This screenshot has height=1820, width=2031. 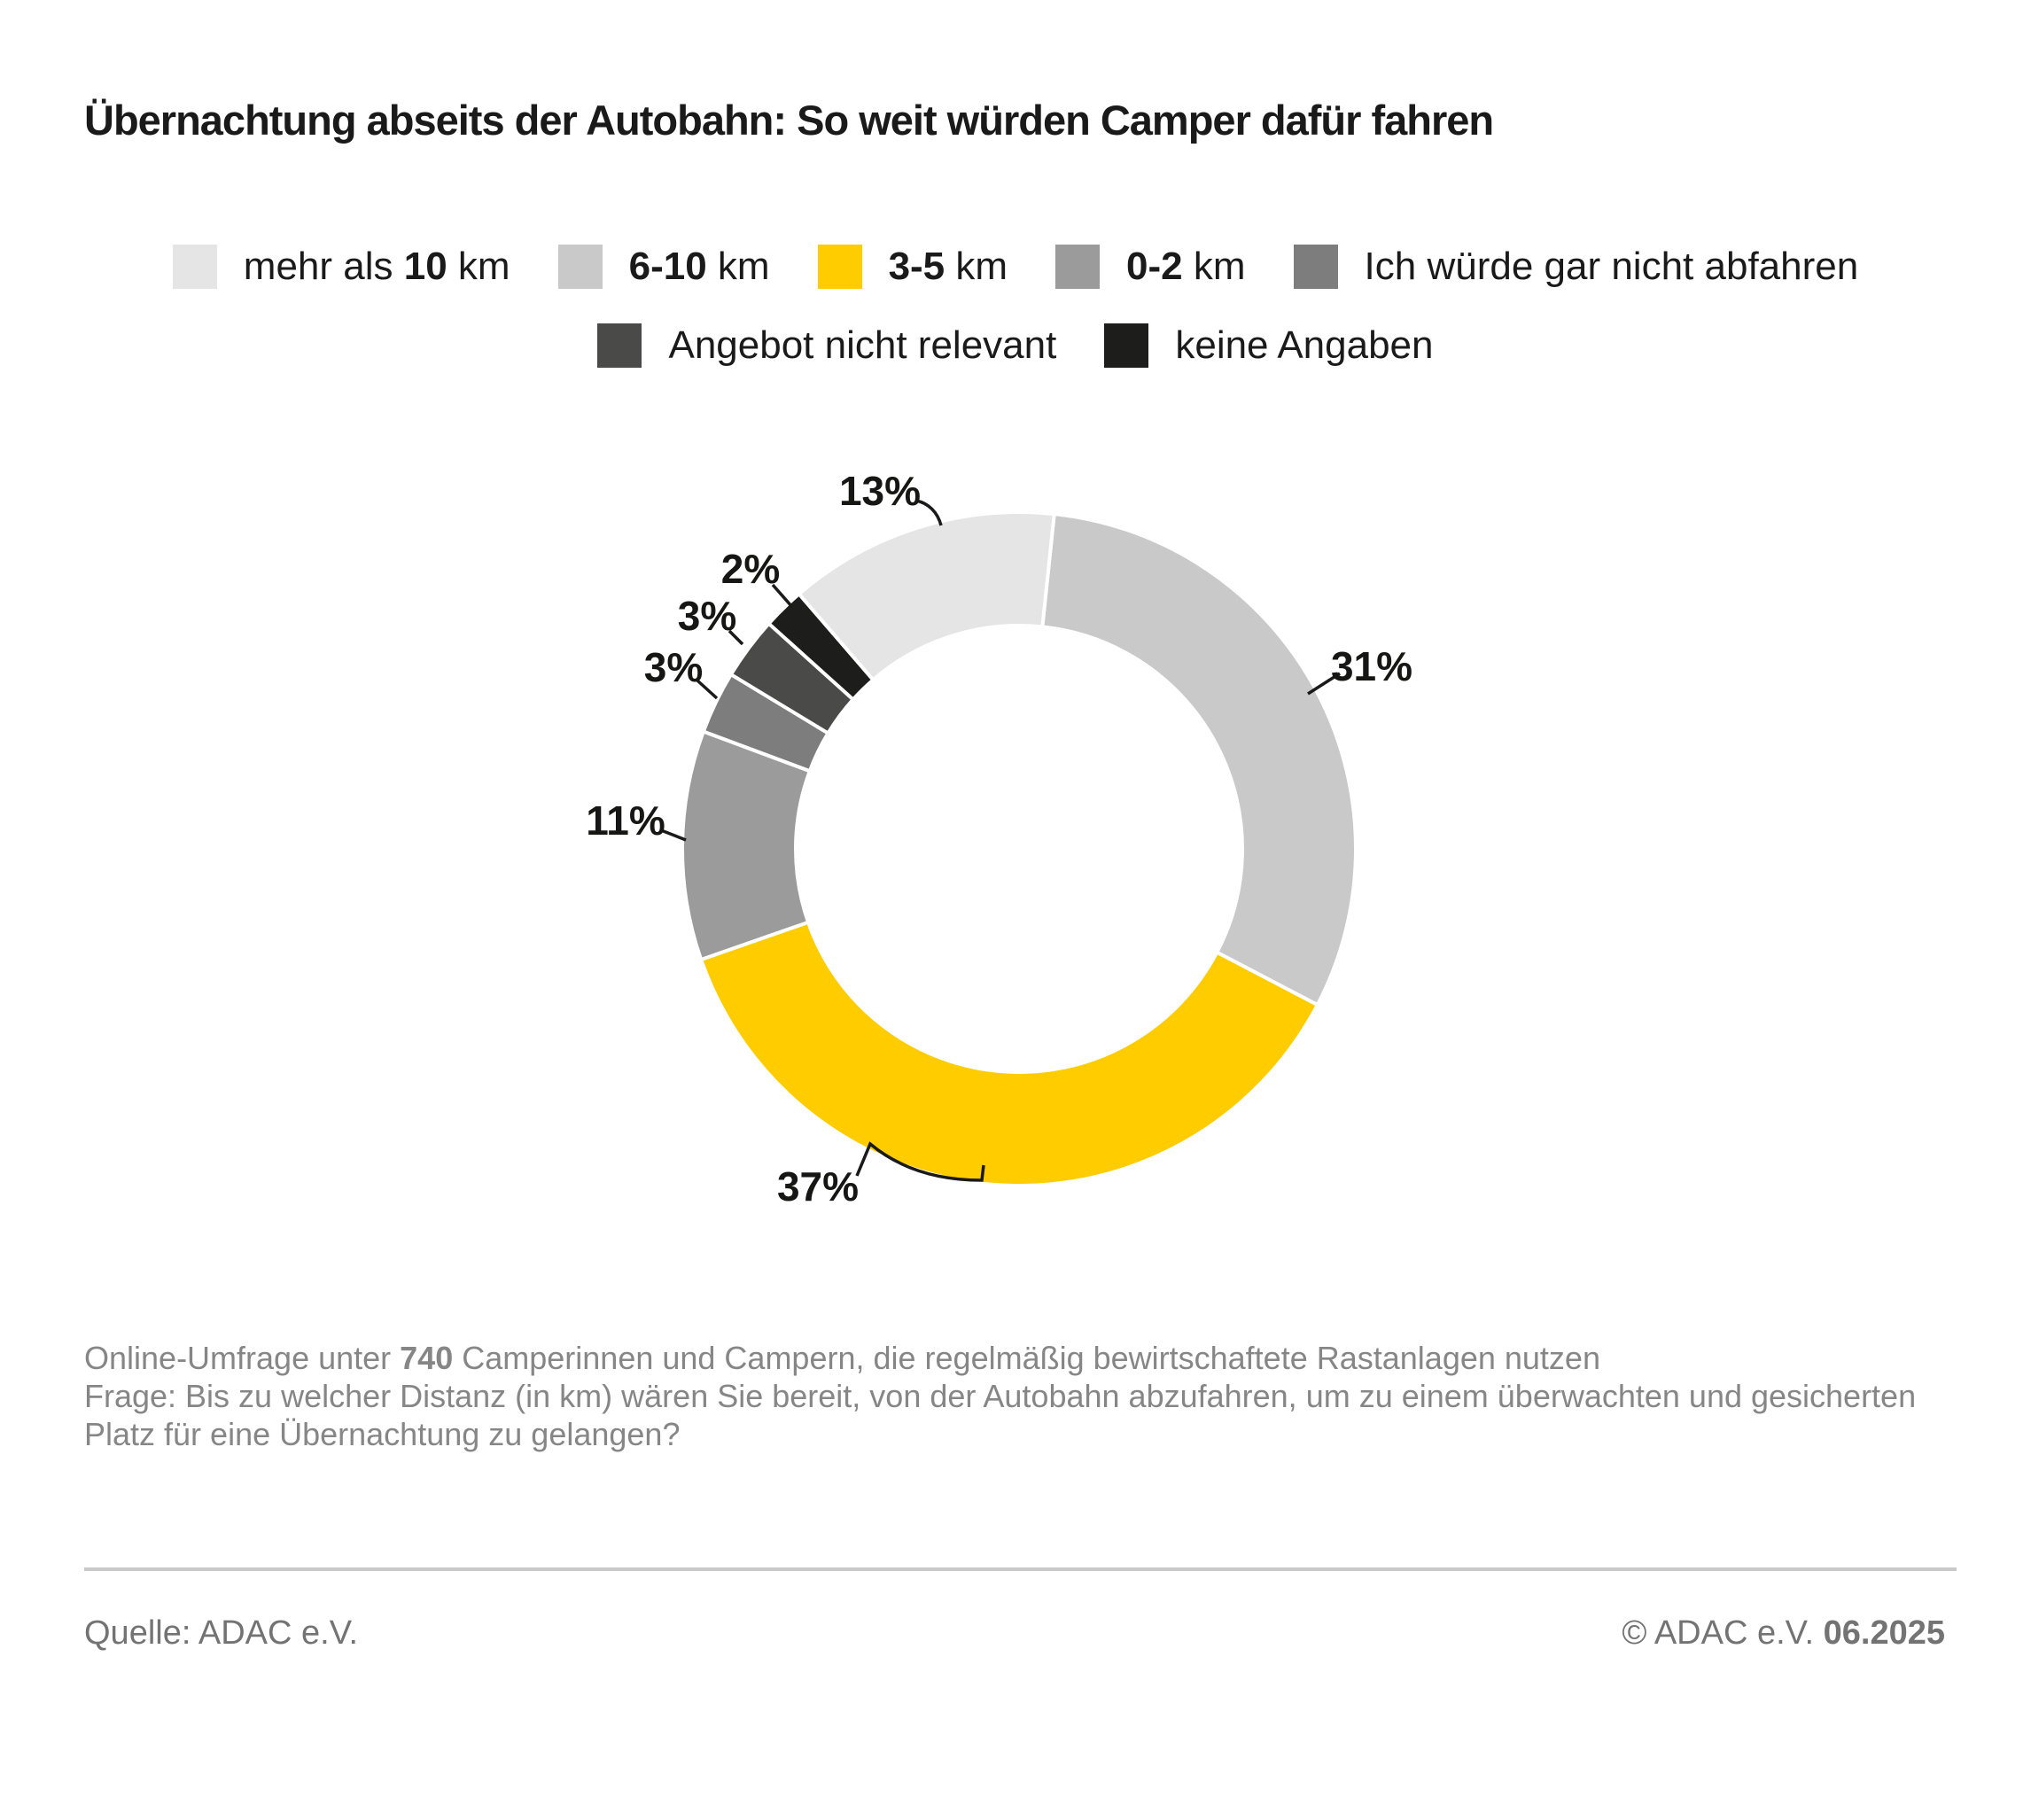 What do you see at coordinates (243, 1358) in the screenshot?
I see `footnote-sample-pre: Online-Umfrage unter` at bounding box center [243, 1358].